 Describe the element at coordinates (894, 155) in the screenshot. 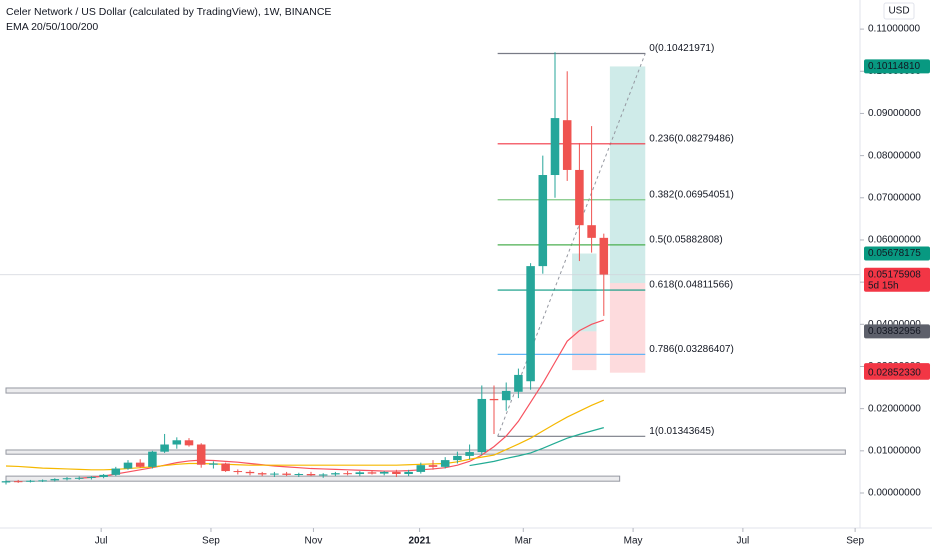

I see `y-tick-label: 0.08000000` at that location.